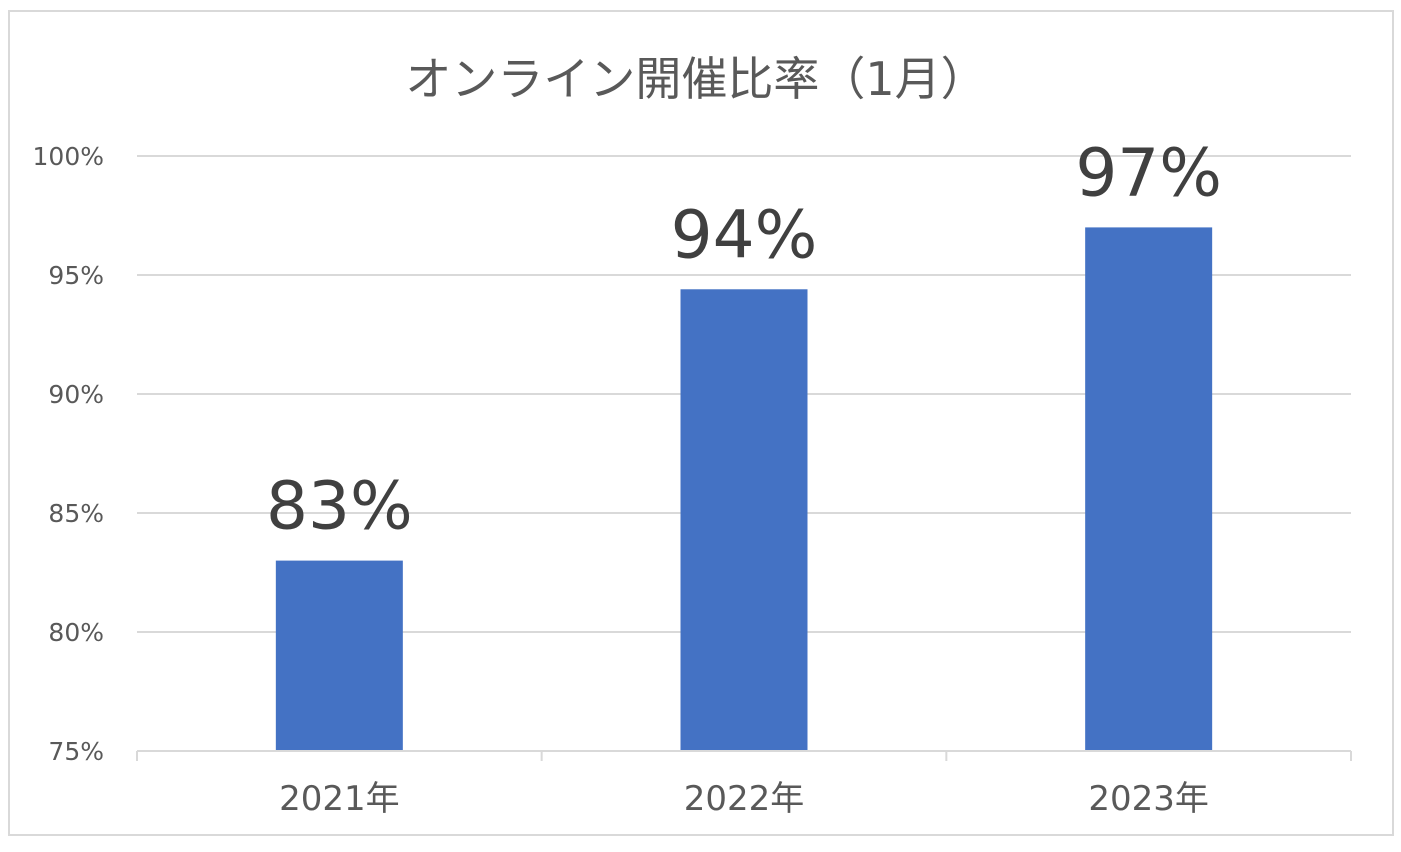  What do you see at coordinates (76, 751) in the screenshot?
I see `y-tick-label: 75%` at bounding box center [76, 751].